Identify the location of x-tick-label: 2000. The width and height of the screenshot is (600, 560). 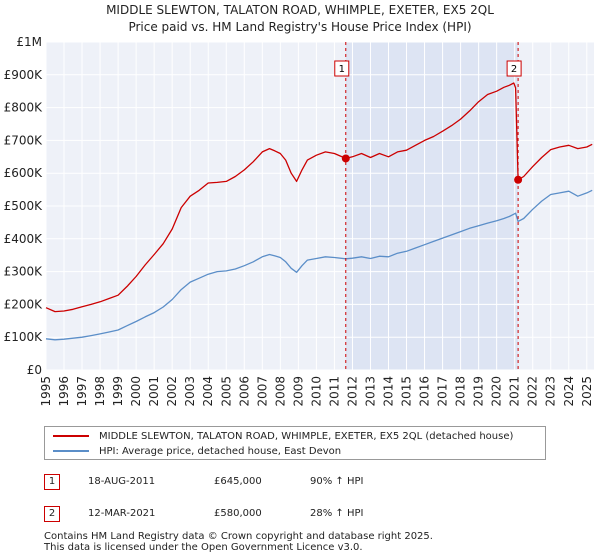
(136, 391).